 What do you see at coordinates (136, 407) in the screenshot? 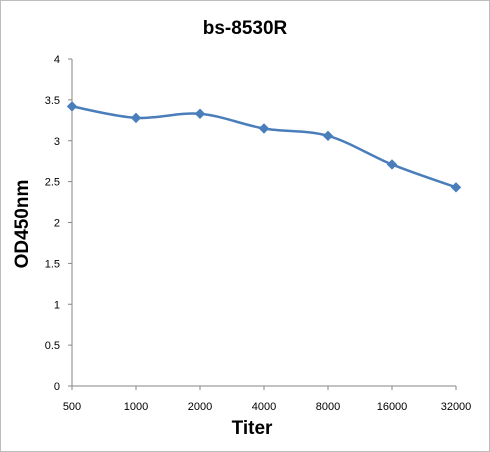
I see `x-tick-label: 1000` at bounding box center [136, 407].